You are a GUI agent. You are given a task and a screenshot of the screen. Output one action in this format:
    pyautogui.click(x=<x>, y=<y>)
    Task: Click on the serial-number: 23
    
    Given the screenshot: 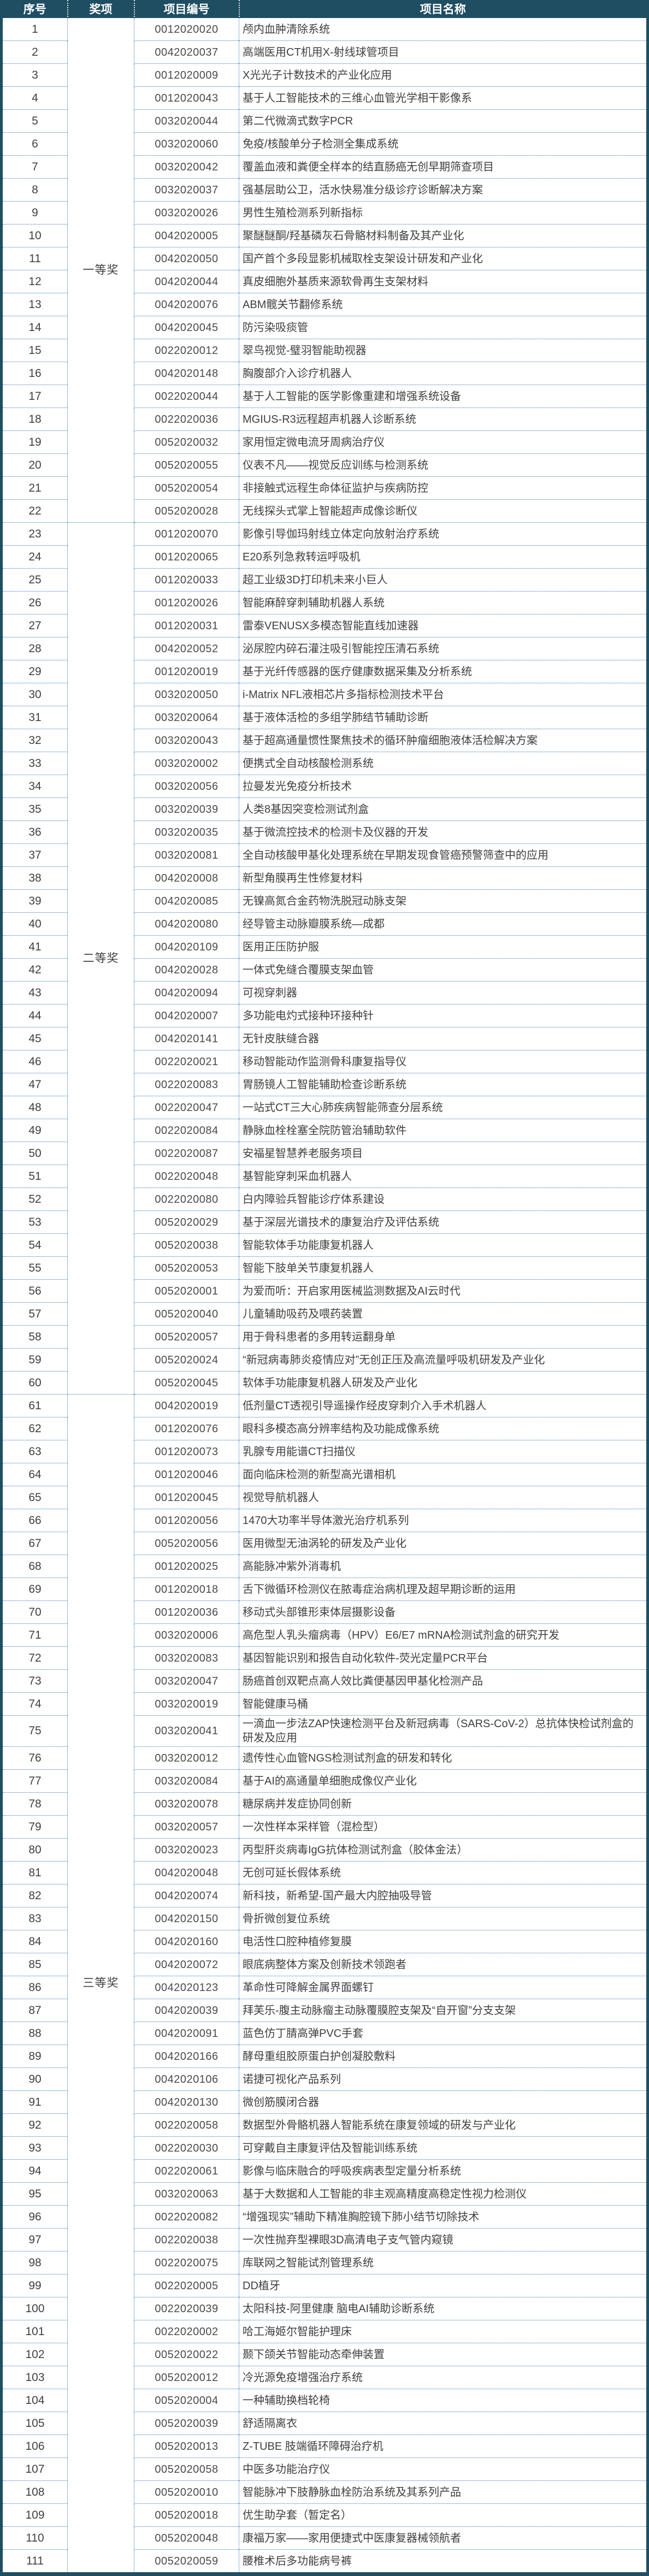 What is the action you would take?
    pyautogui.click(x=34, y=534)
    